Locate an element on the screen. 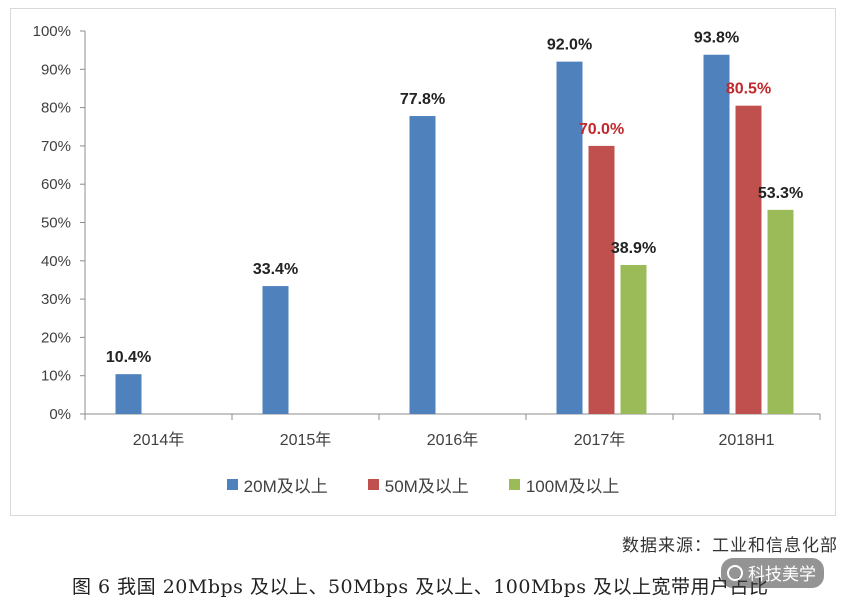 Image resolution: width=846 pixels, height=611 pixels. data-label-2-3: 38.9% is located at coordinates (633, 248).